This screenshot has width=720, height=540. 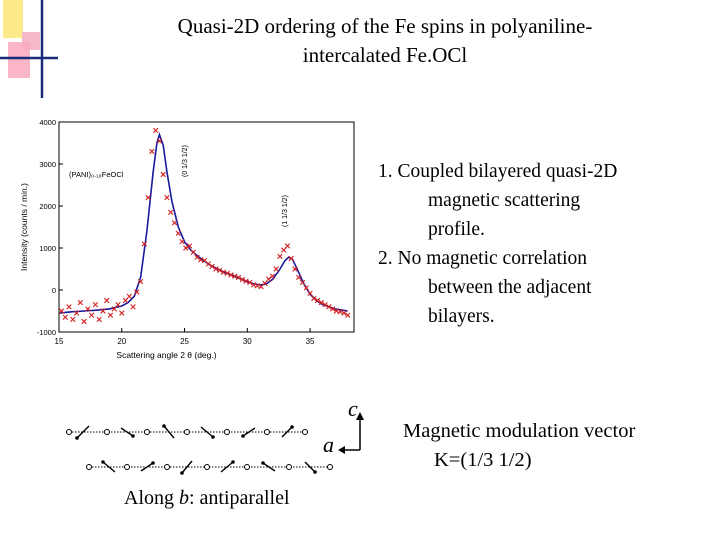 I want to click on finding-2-first: No magnetic correlation, so click(x=492, y=258).